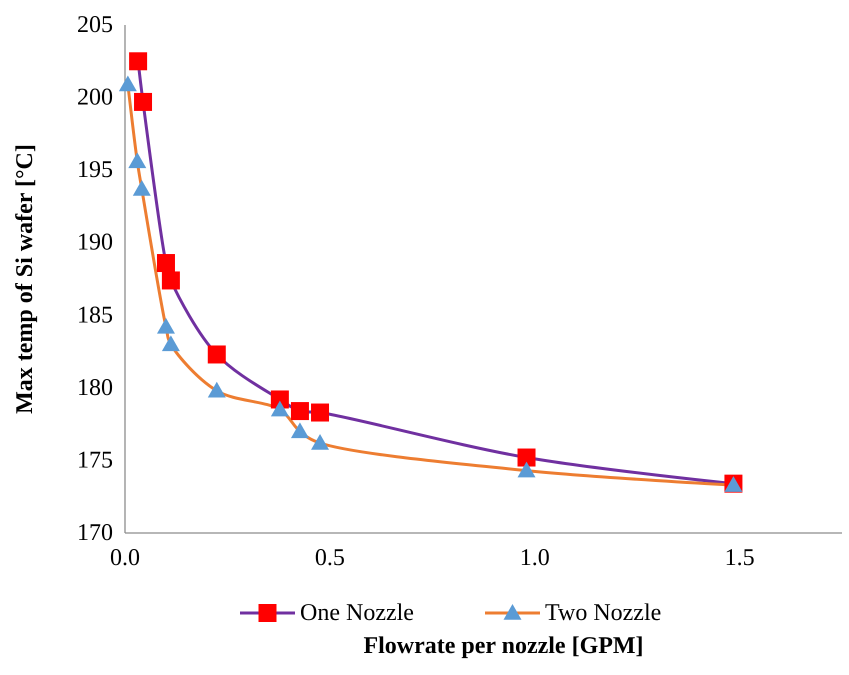  What do you see at coordinates (95, 243) in the screenshot?
I see `y-tick-label: 190` at bounding box center [95, 243].